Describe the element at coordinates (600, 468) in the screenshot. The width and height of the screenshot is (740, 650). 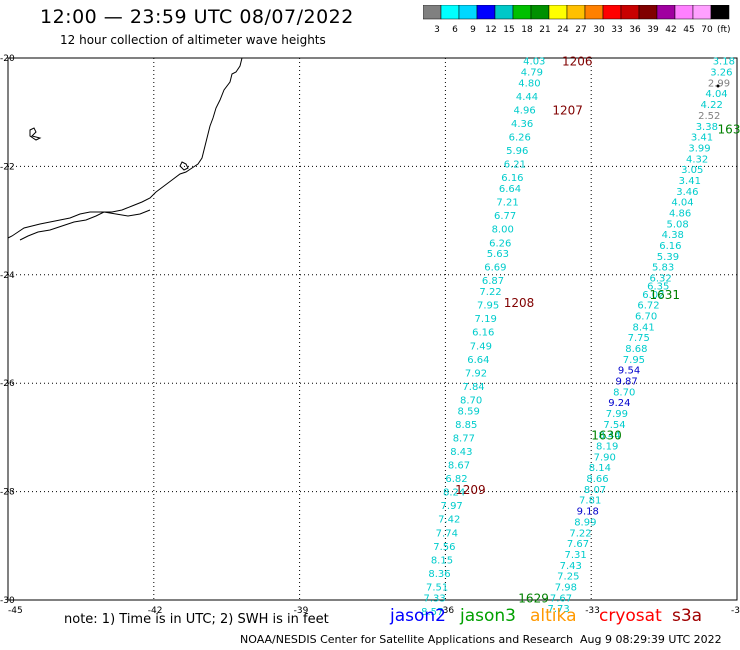
I see `track-b-value: 8.14` at that location.